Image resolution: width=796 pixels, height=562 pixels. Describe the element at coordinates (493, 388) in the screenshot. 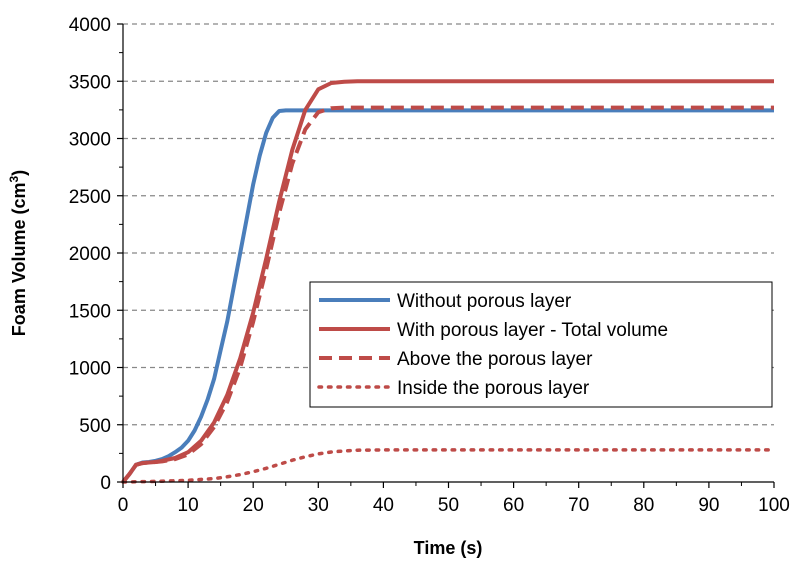

I see `legend-label-4: Inside the porous layer` at that location.